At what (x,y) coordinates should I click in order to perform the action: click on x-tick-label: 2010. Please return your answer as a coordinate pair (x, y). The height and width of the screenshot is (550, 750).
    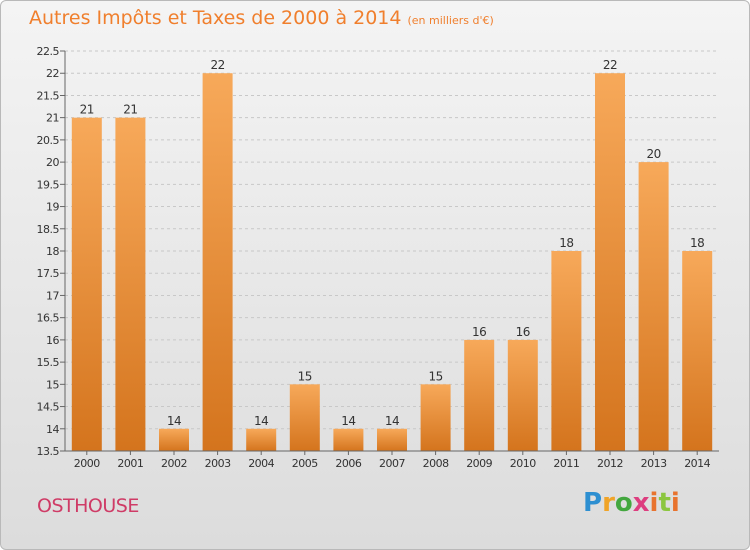
    Looking at the image, I should click on (523, 463).